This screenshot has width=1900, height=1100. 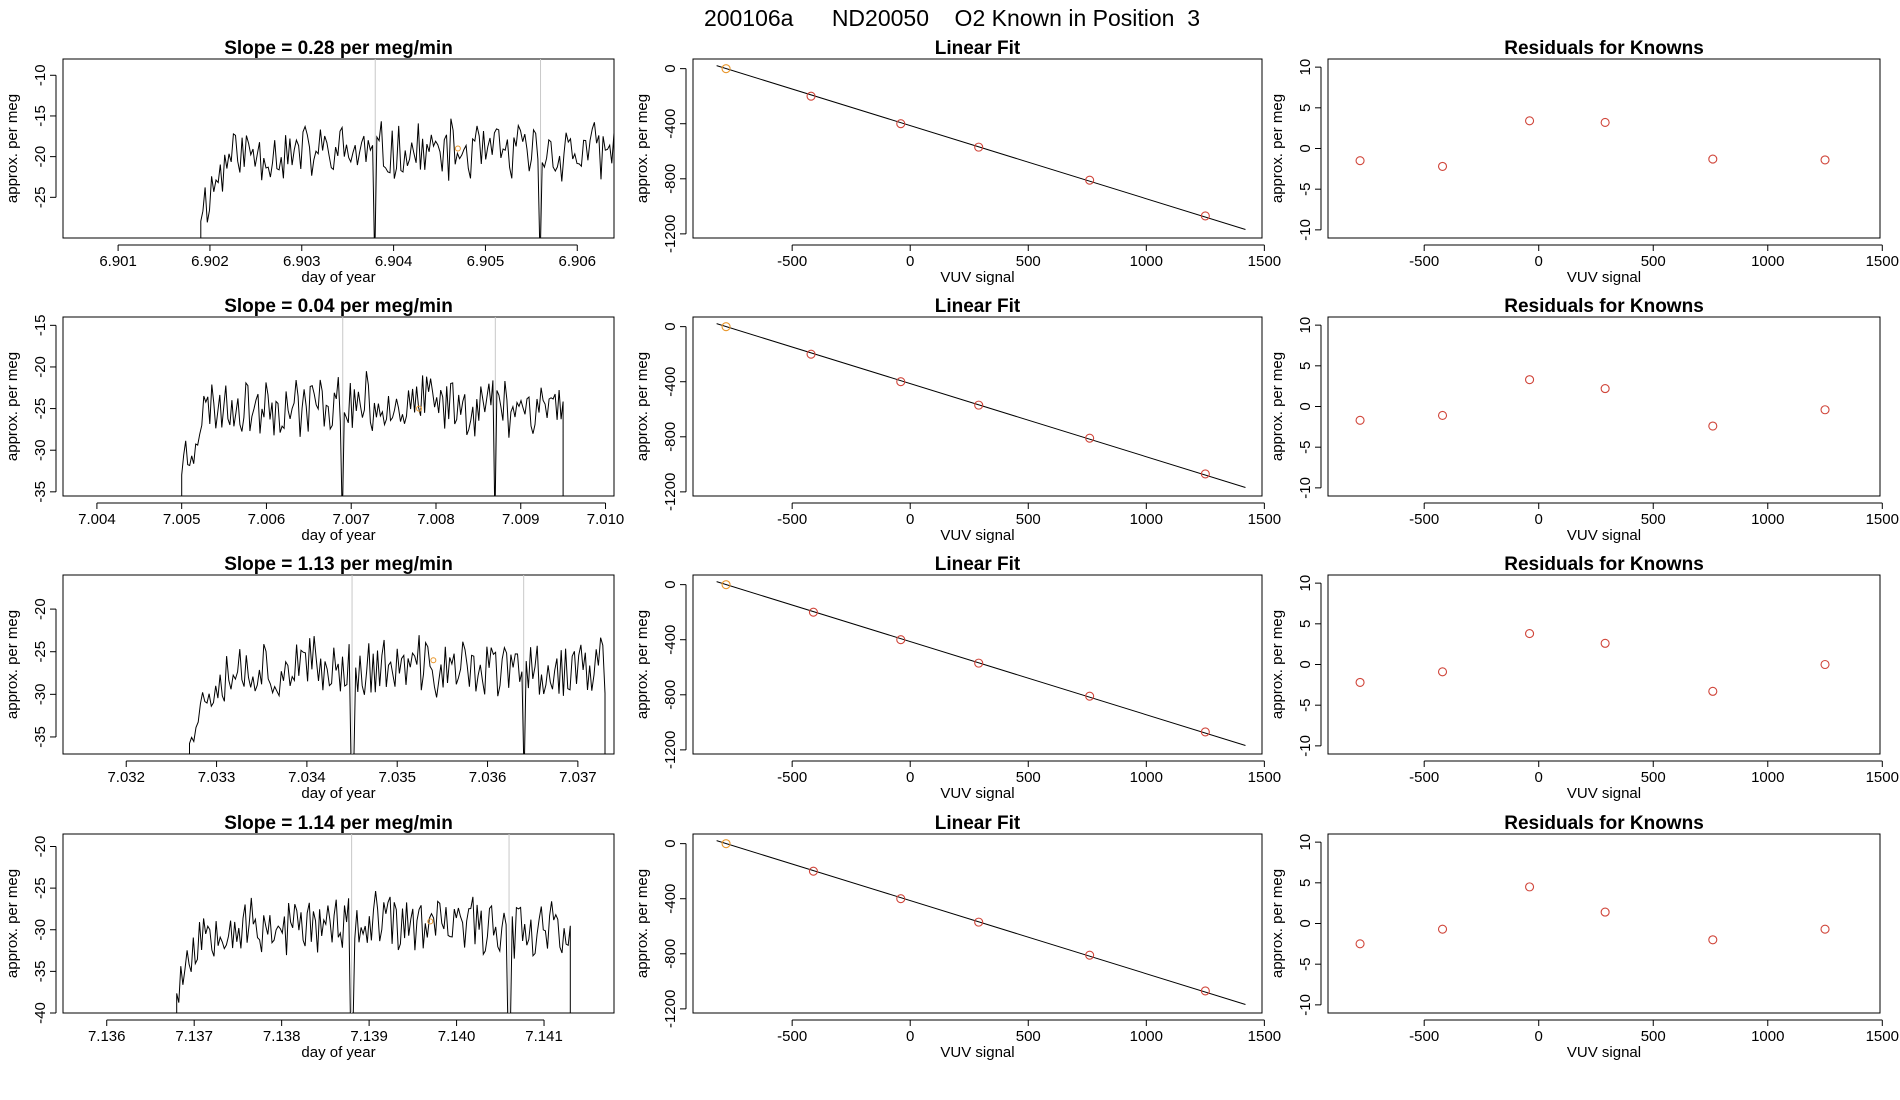 What do you see at coordinates (338, 564) in the screenshot?
I see `panel-title: Slope = 1.13 per meg/min` at bounding box center [338, 564].